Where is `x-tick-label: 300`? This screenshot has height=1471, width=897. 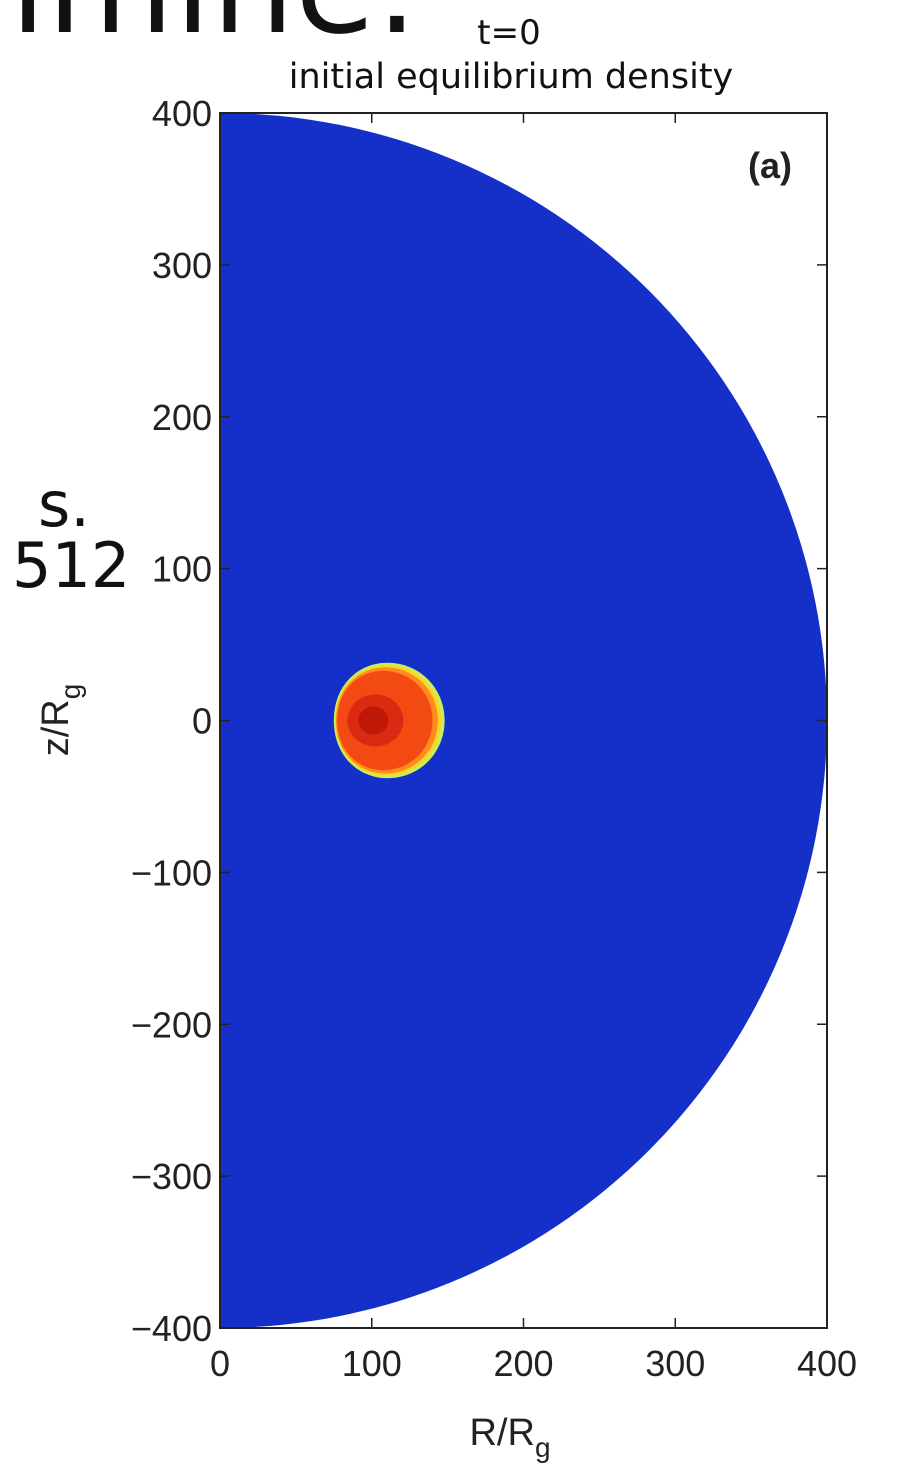
x-tick-label: 300 is located at coordinates (675, 1363).